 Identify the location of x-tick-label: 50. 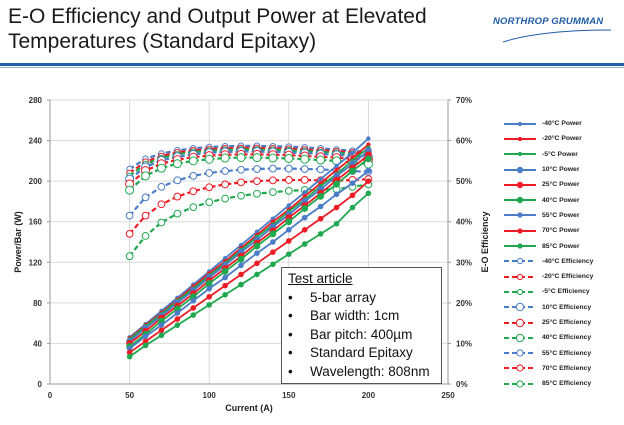
(129, 395).